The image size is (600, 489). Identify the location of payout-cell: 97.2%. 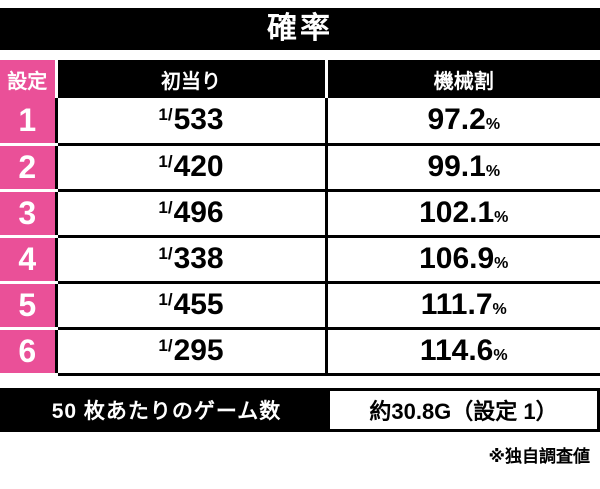
(462, 122).